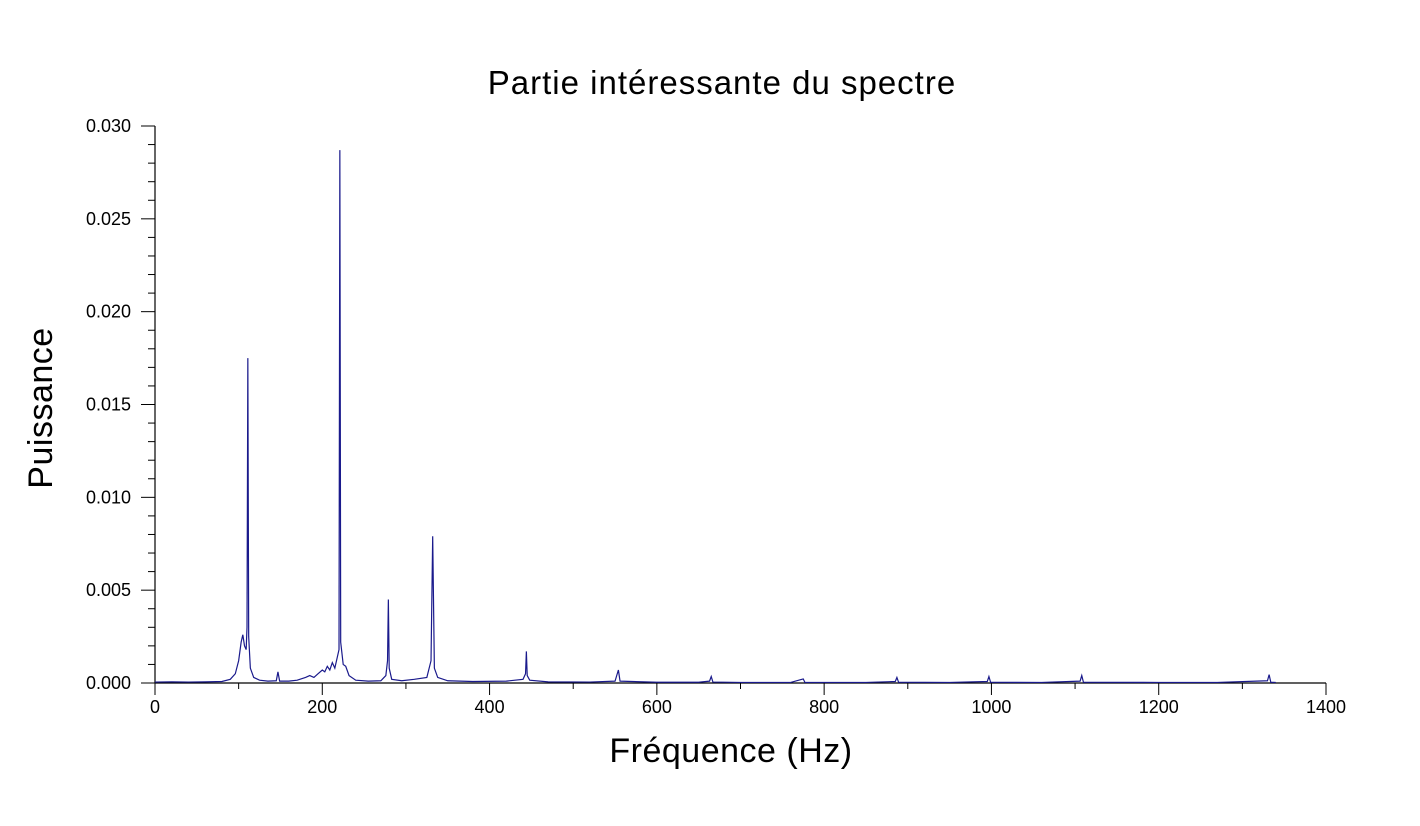  Describe the element at coordinates (490, 707) in the screenshot. I see `x-tick-label: 400` at that location.